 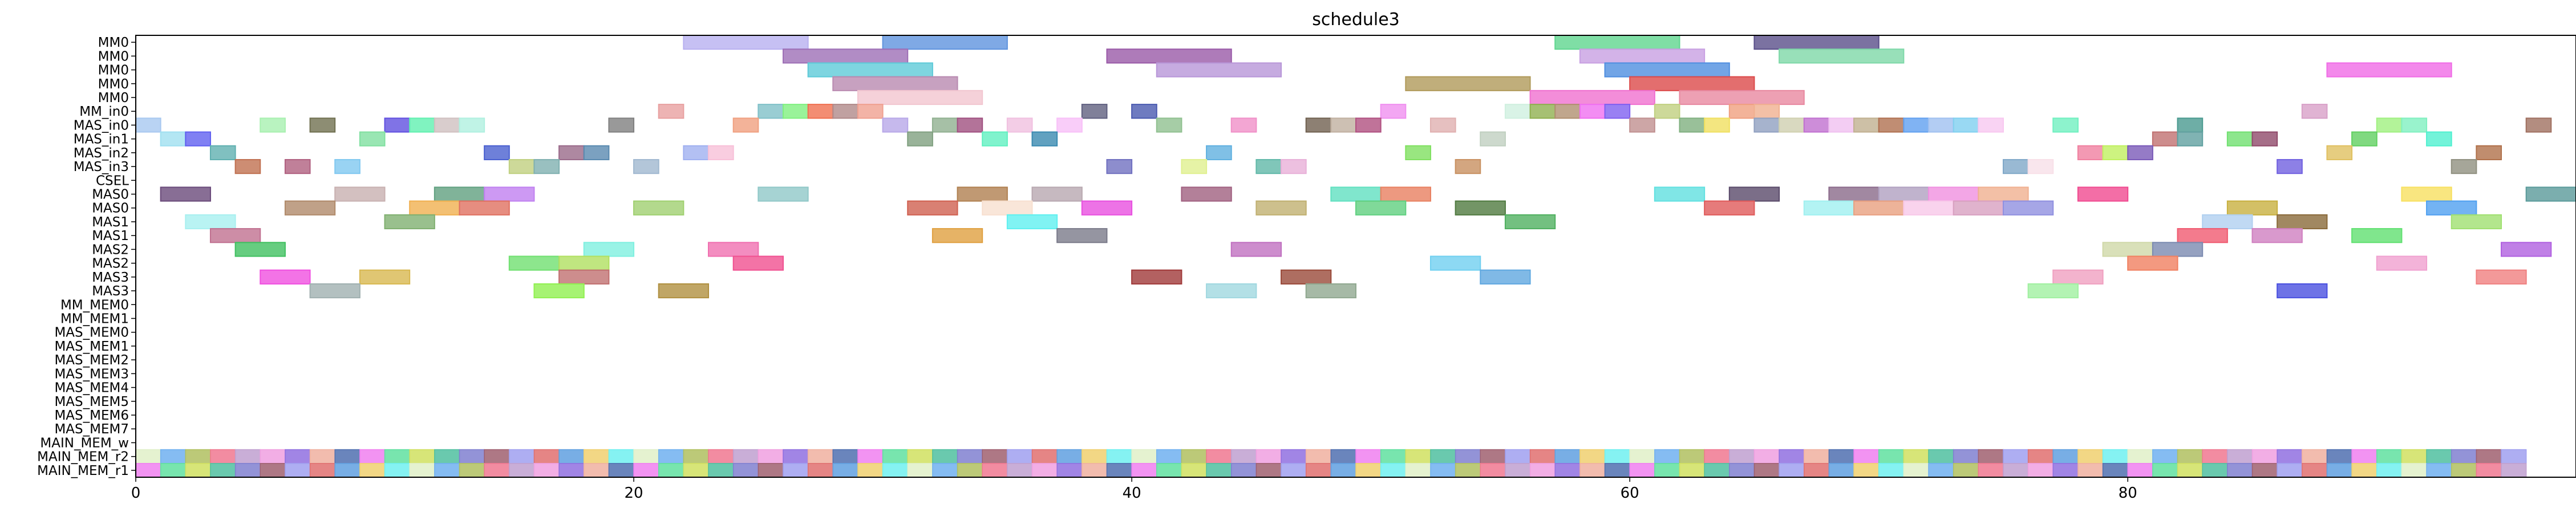 What do you see at coordinates (91, 374) in the screenshot?
I see `row-label: MAS_MEM3` at bounding box center [91, 374].